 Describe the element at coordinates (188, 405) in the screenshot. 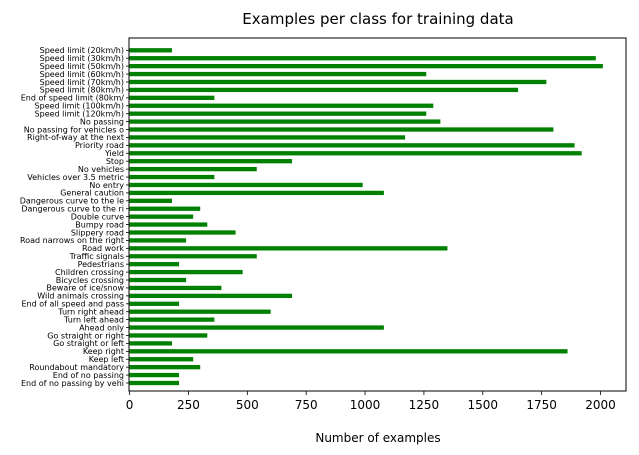

I see `x-tick-label: 250` at that location.